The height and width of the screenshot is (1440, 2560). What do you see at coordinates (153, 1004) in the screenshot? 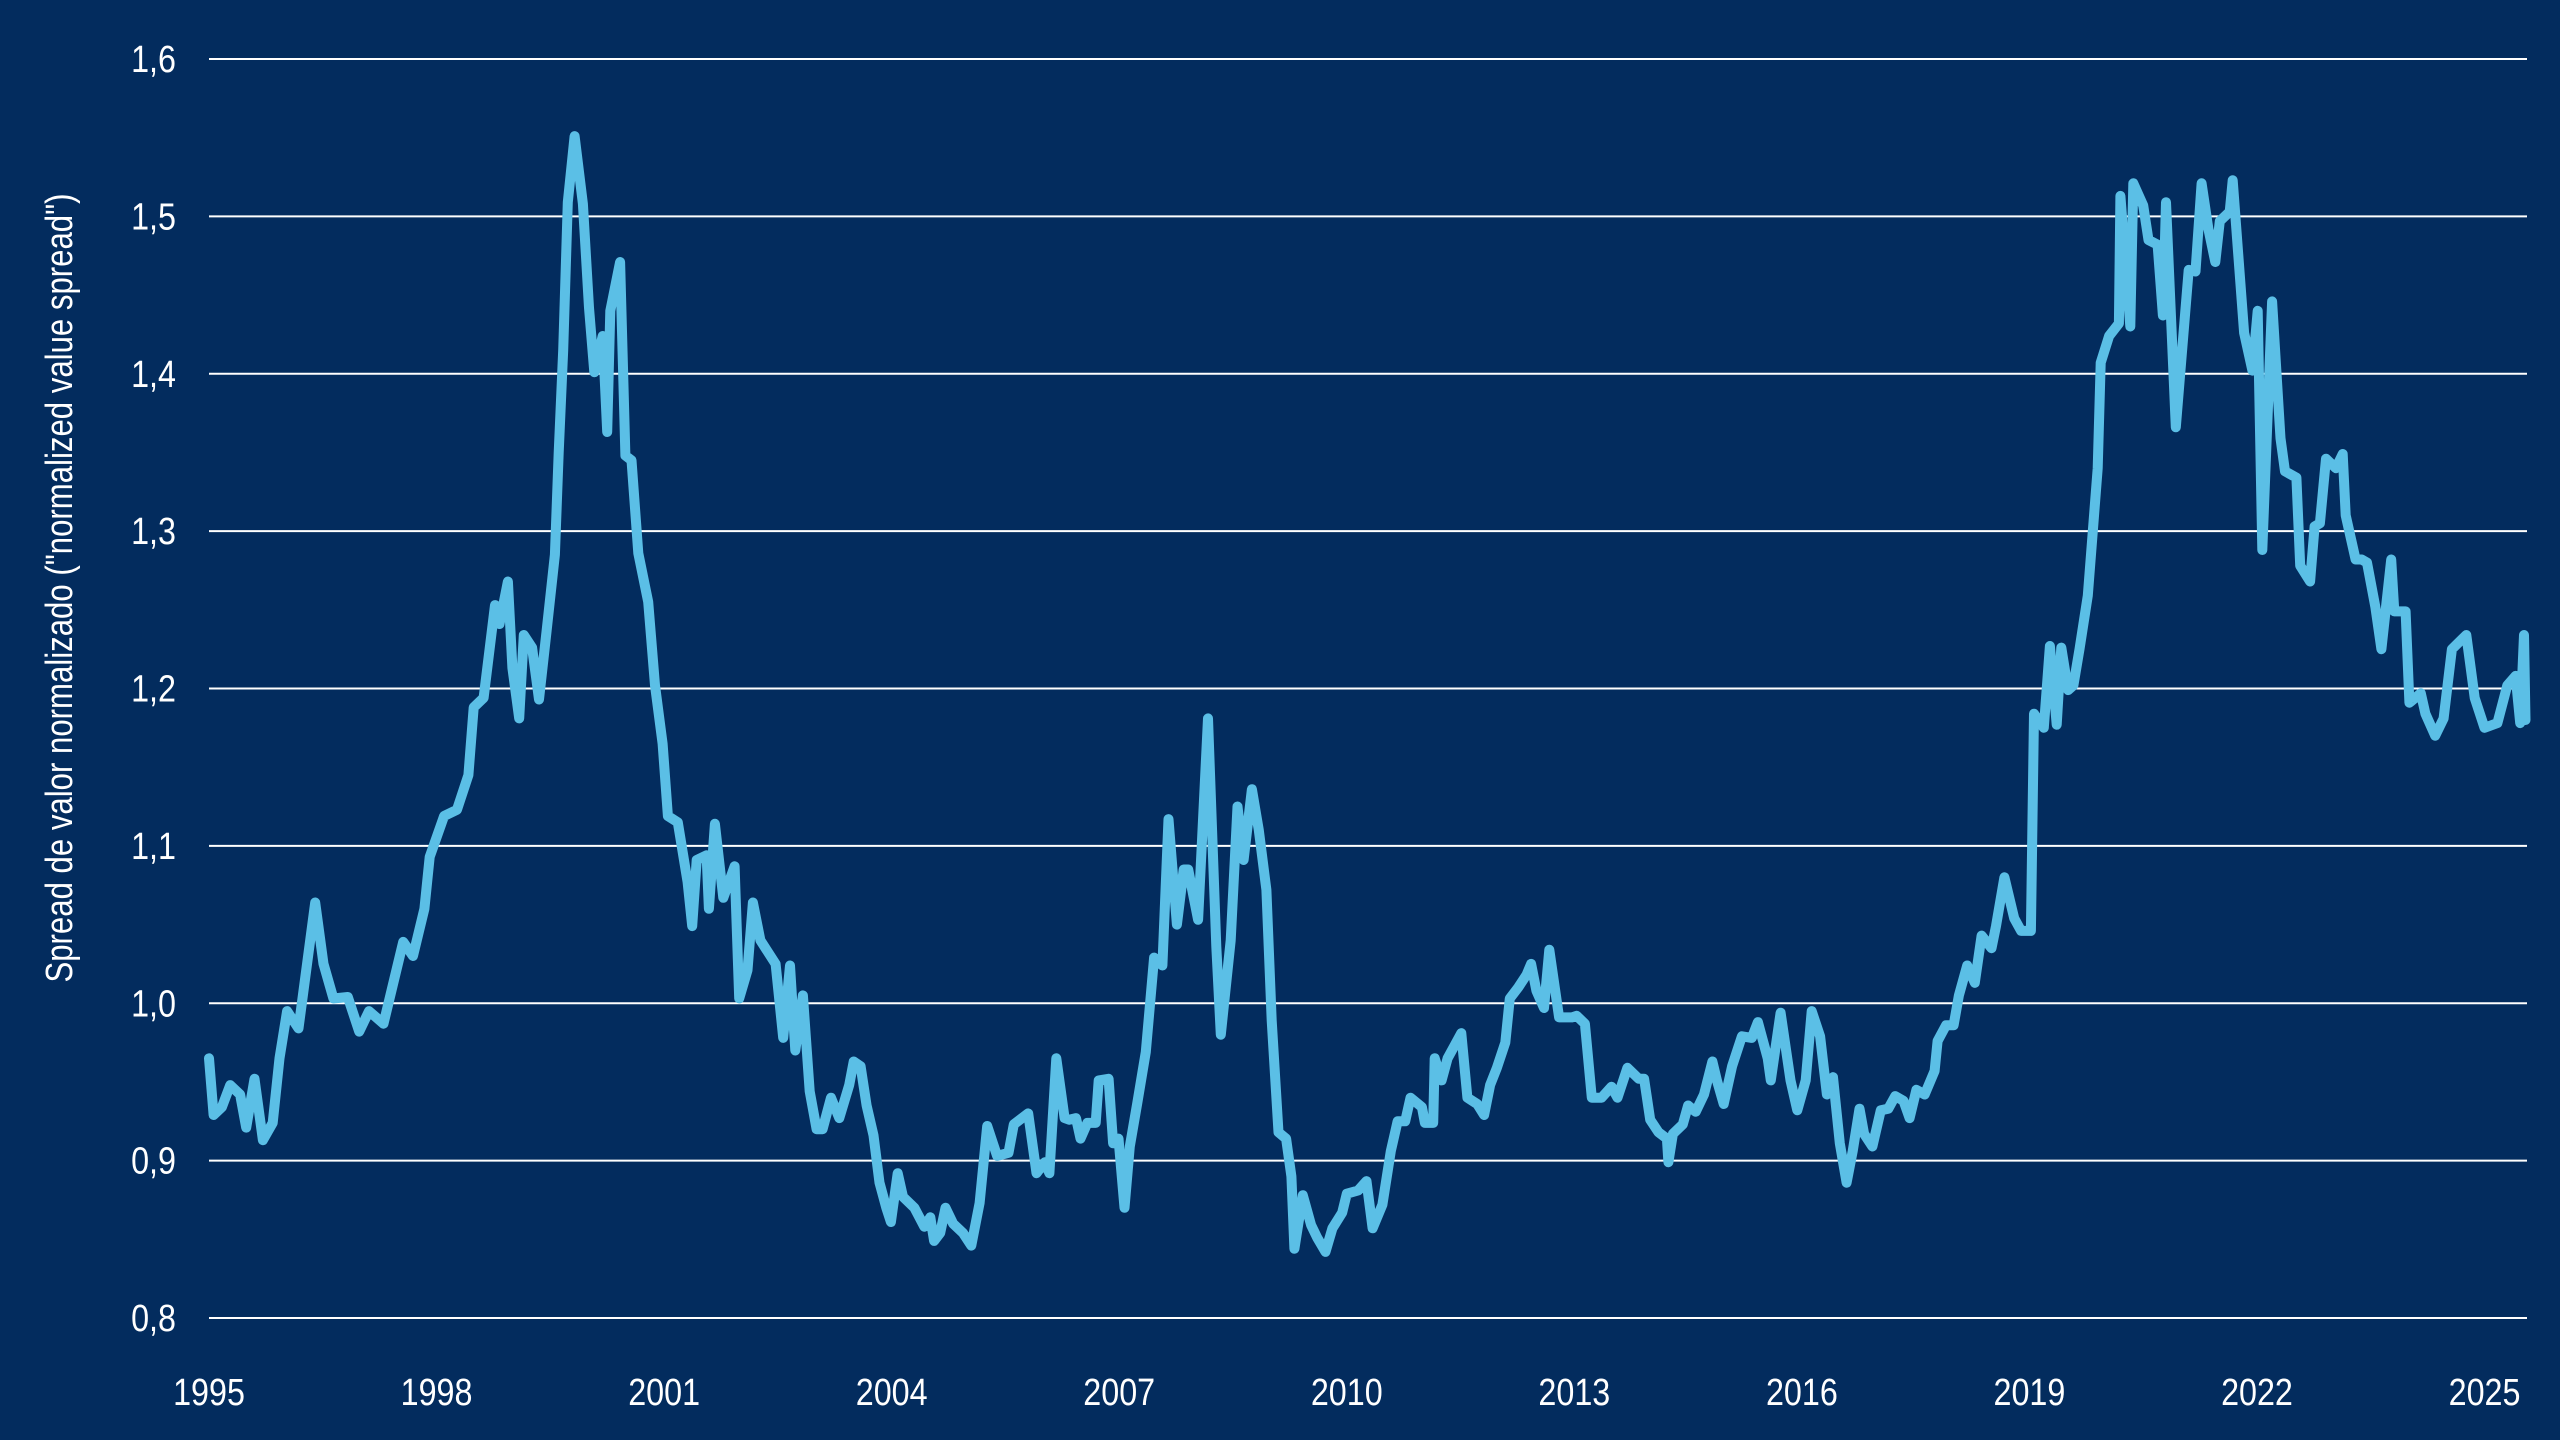
I see `y-tick-label: 1,0` at bounding box center [153, 1004].